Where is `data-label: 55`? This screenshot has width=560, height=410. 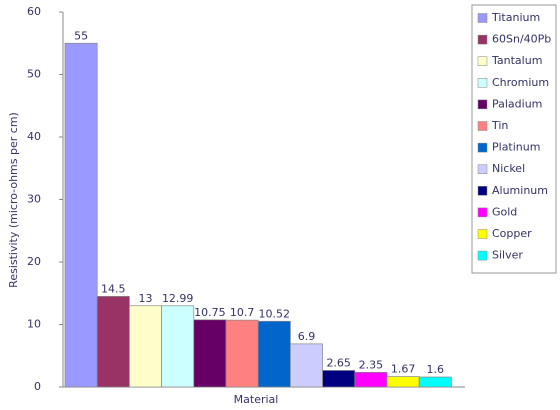
data-label: 55 is located at coordinates (81, 35).